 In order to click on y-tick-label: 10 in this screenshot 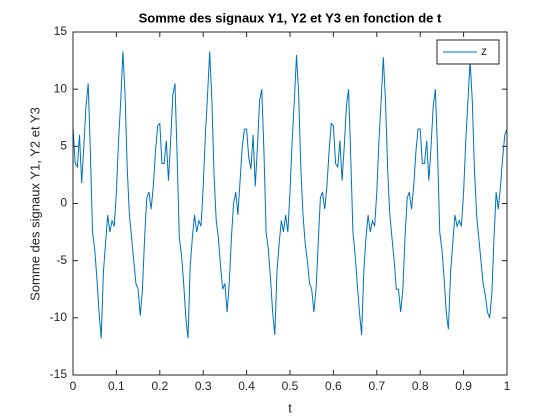, I will do `click(61, 88)`.